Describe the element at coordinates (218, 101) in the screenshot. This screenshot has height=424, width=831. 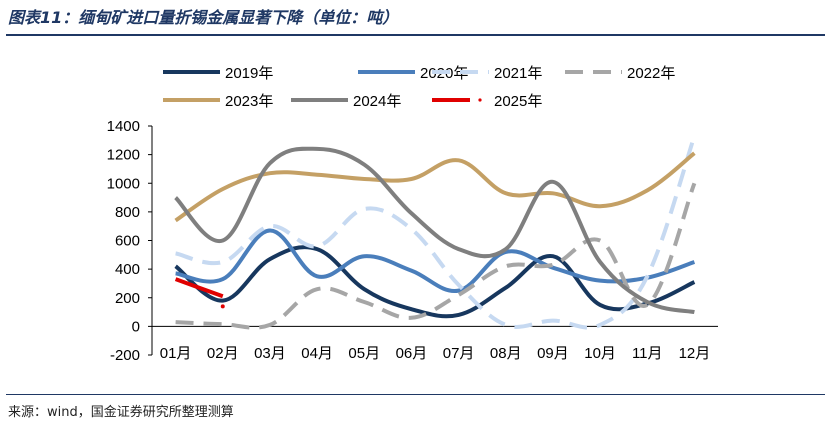
I see `legend-item-2023年: 2023年` at that location.